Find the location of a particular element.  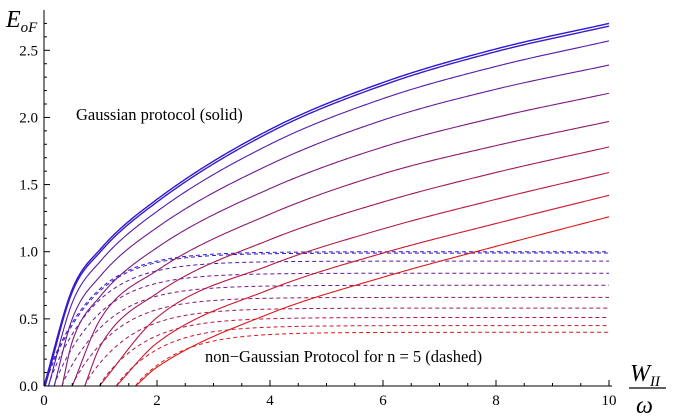

x-tick-label: 4 is located at coordinates (270, 401).